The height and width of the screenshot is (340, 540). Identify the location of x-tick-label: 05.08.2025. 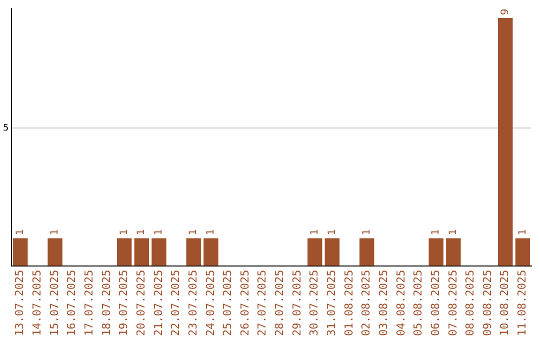
(418, 303).